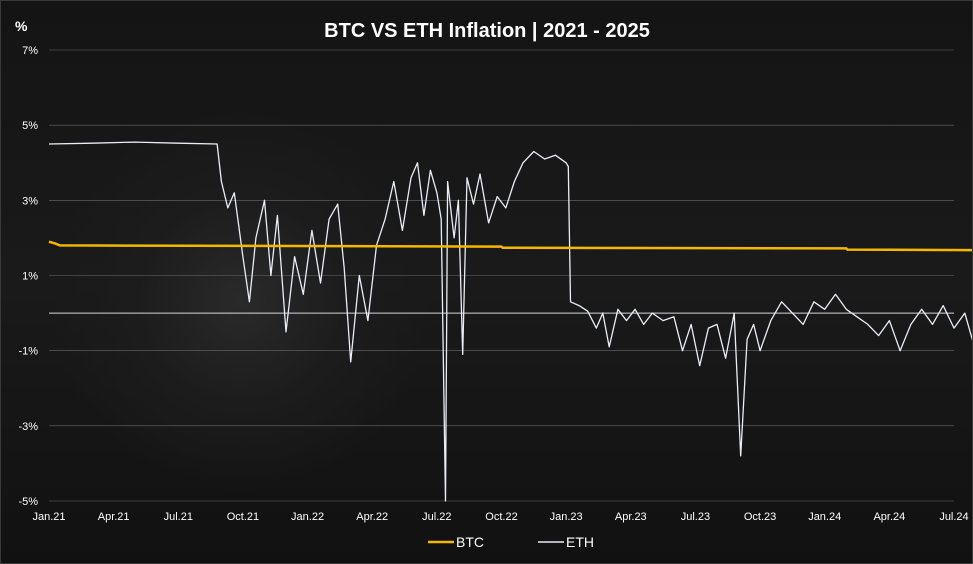  I want to click on legend-label-btc: BTC, so click(470, 542).